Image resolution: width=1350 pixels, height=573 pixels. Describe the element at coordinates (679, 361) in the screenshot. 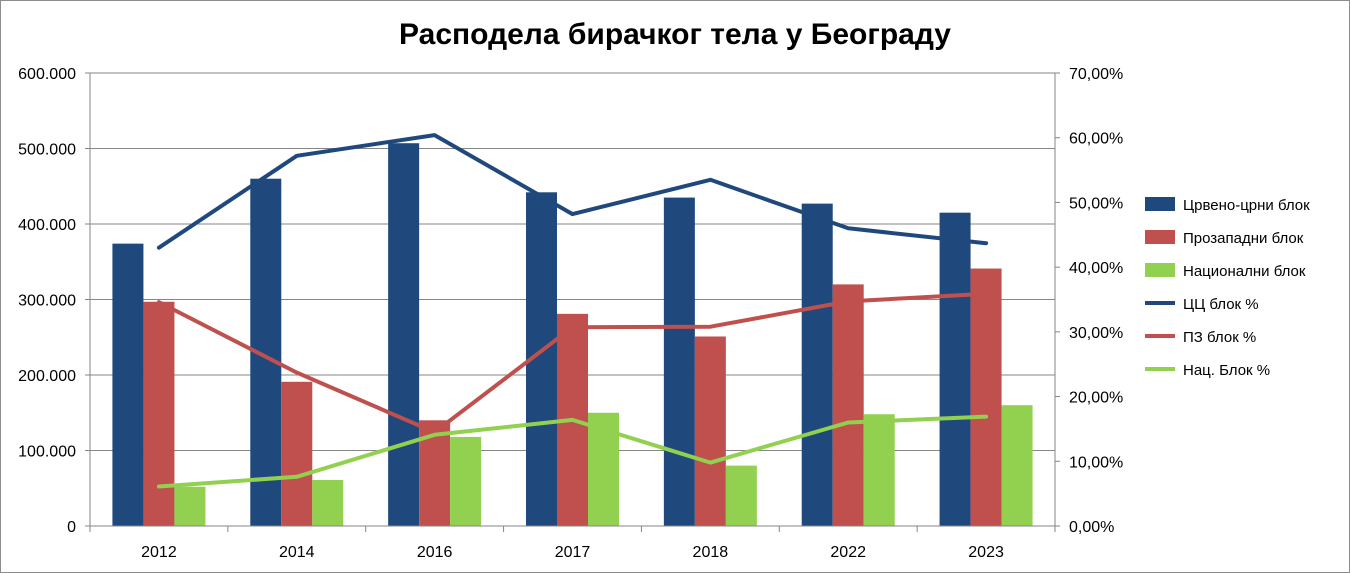

I see `bar-1-2018` at that location.